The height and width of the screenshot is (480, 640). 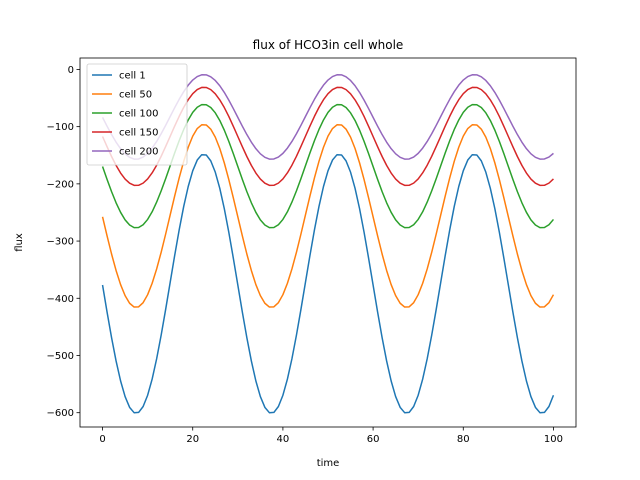 What do you see at coordinates (60, 184) in the screenshot?
I see `y-tick-label: −200` at bounding box center [60, 184].